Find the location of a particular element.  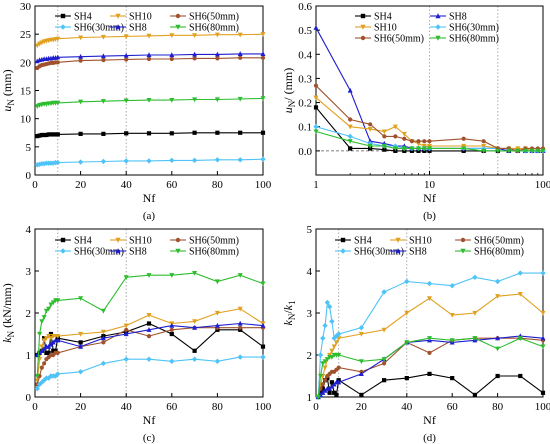

y-axis-title: kN/k1 is located at coordinates (289, 313).